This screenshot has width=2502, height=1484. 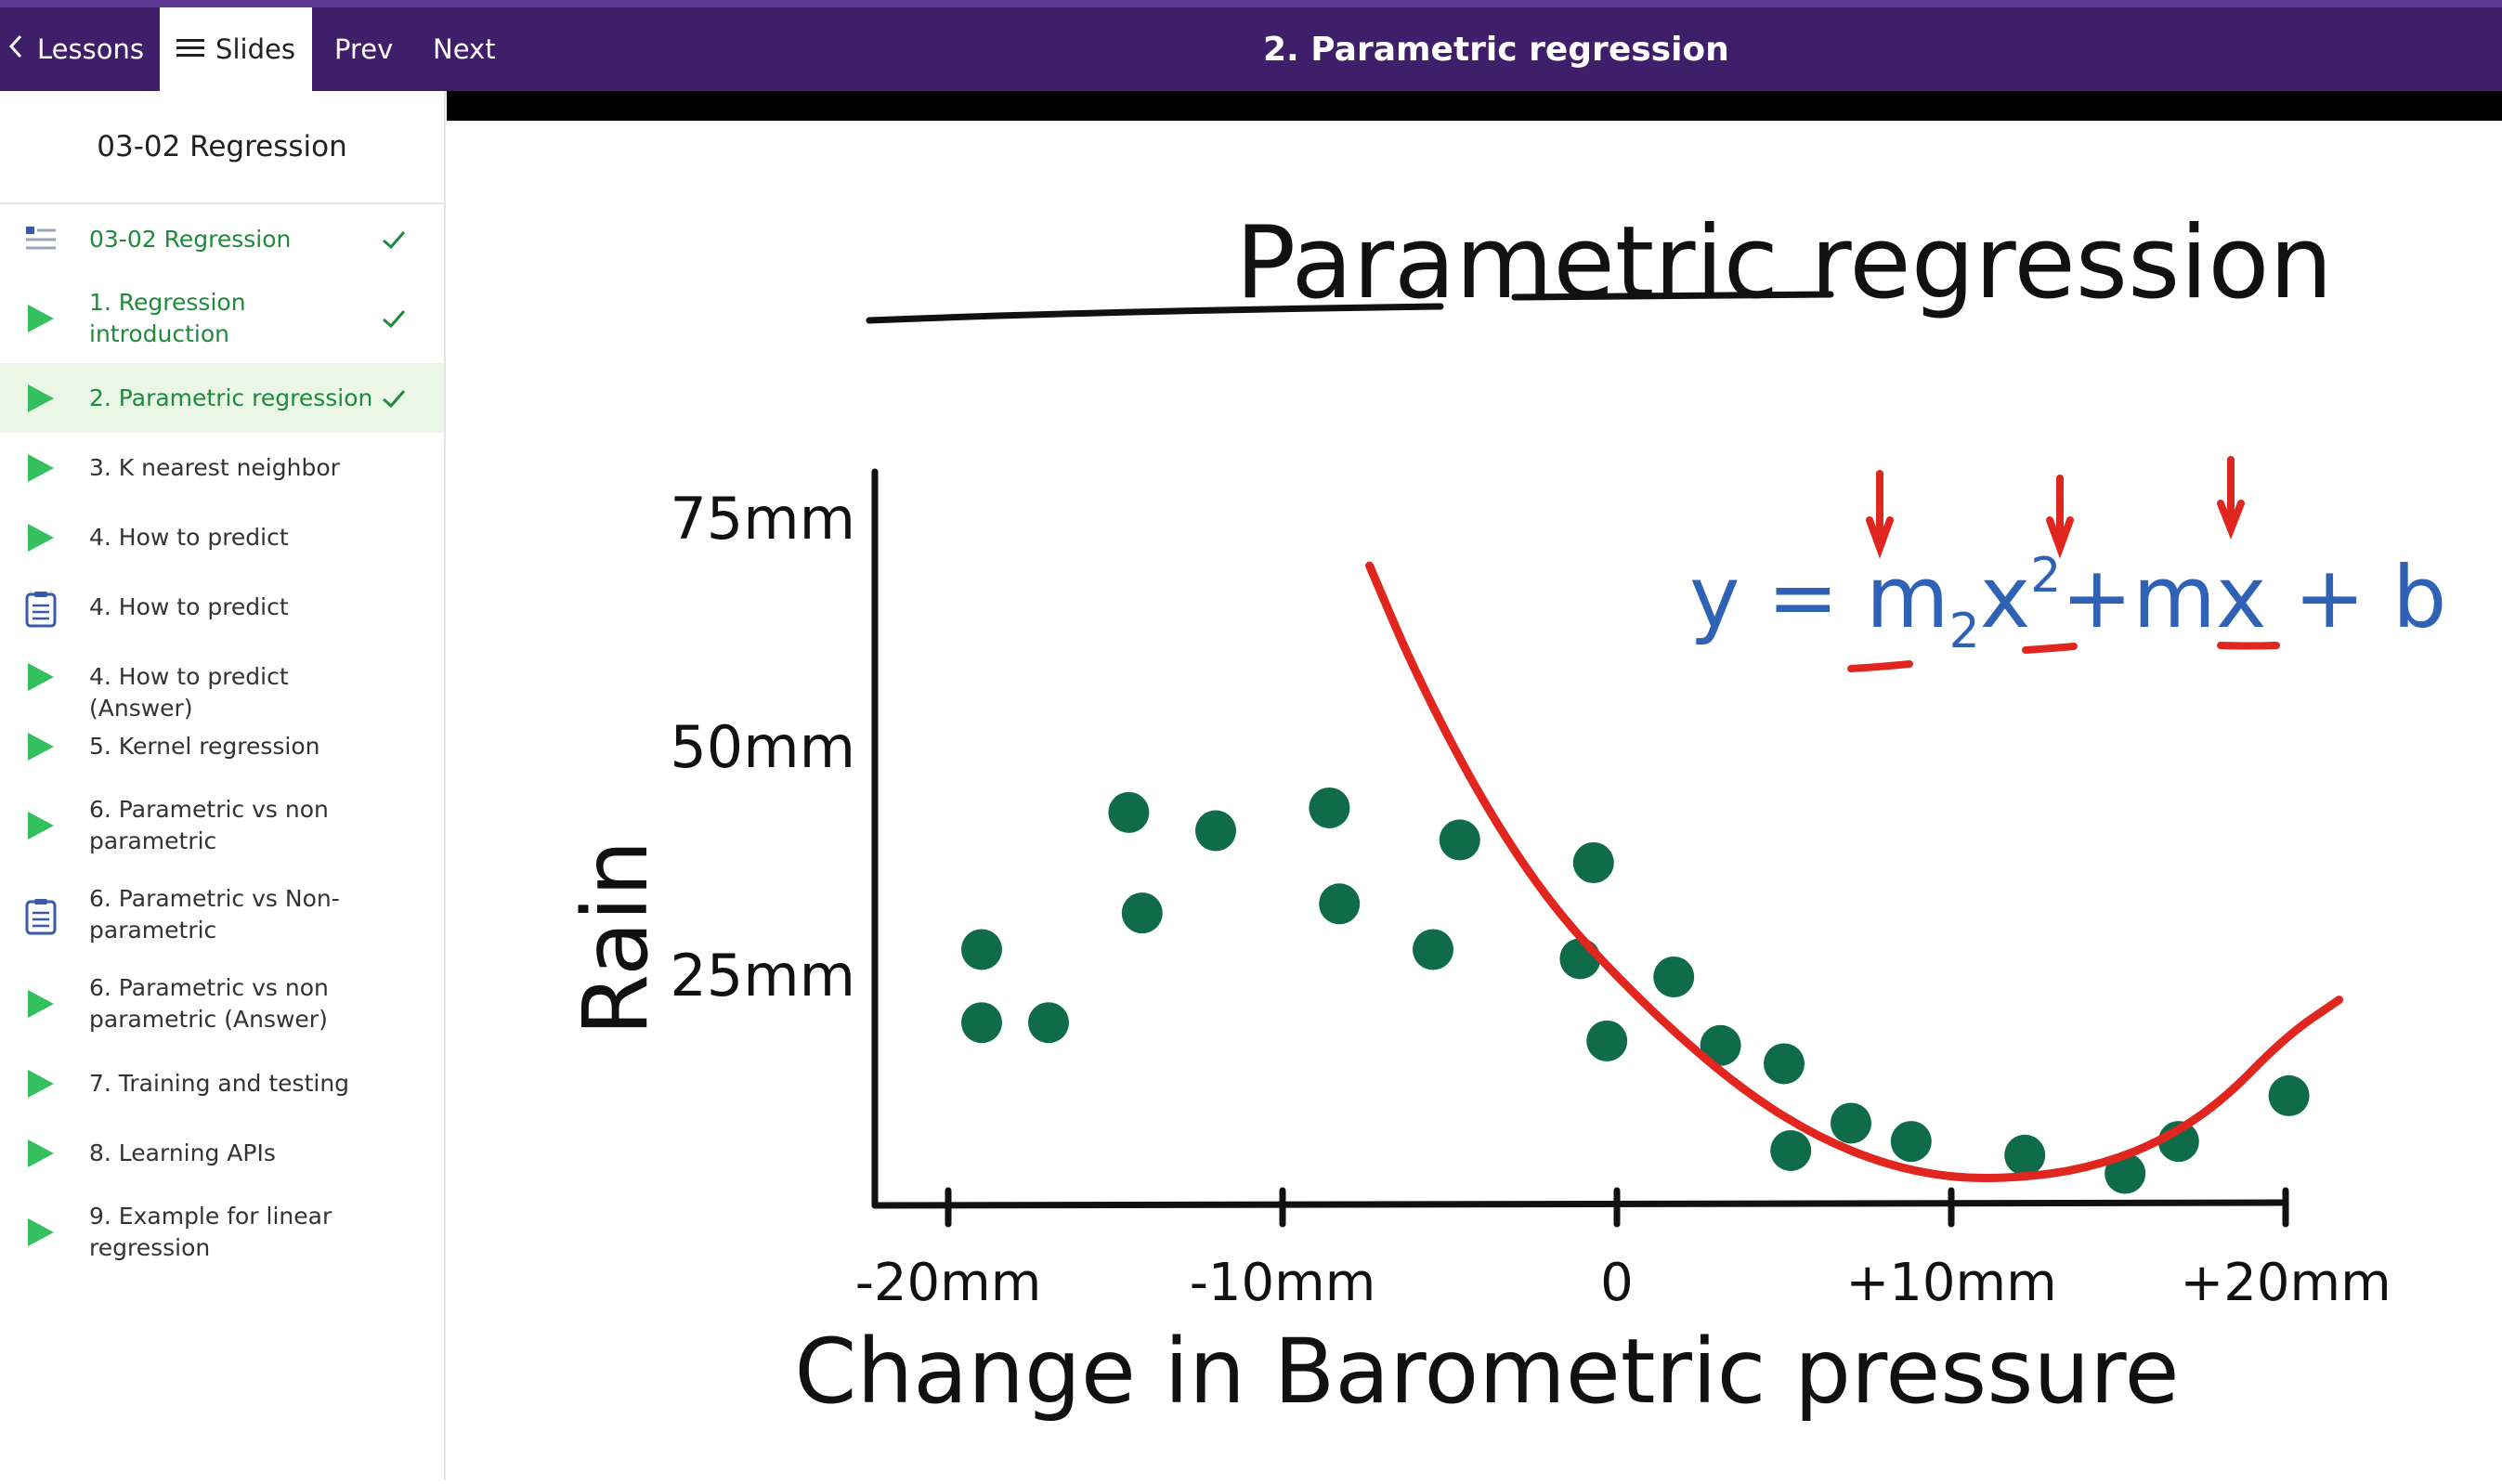 What do you see at coordinates (1486, 1372) in the screenshot?
I see `x-axis-label: Change in Barometric pressure` at bounding box center [1486, 1372].